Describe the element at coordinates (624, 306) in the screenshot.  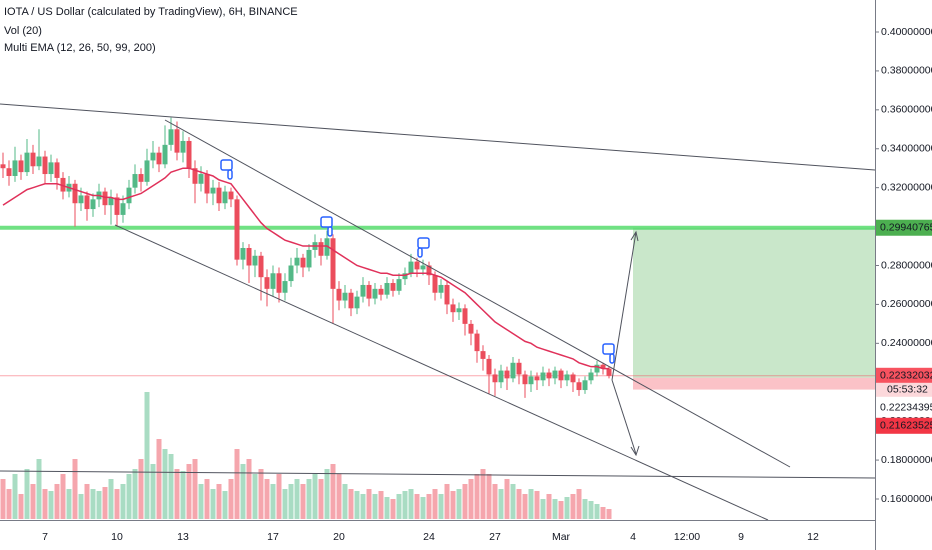
I see `arrow` at that location.